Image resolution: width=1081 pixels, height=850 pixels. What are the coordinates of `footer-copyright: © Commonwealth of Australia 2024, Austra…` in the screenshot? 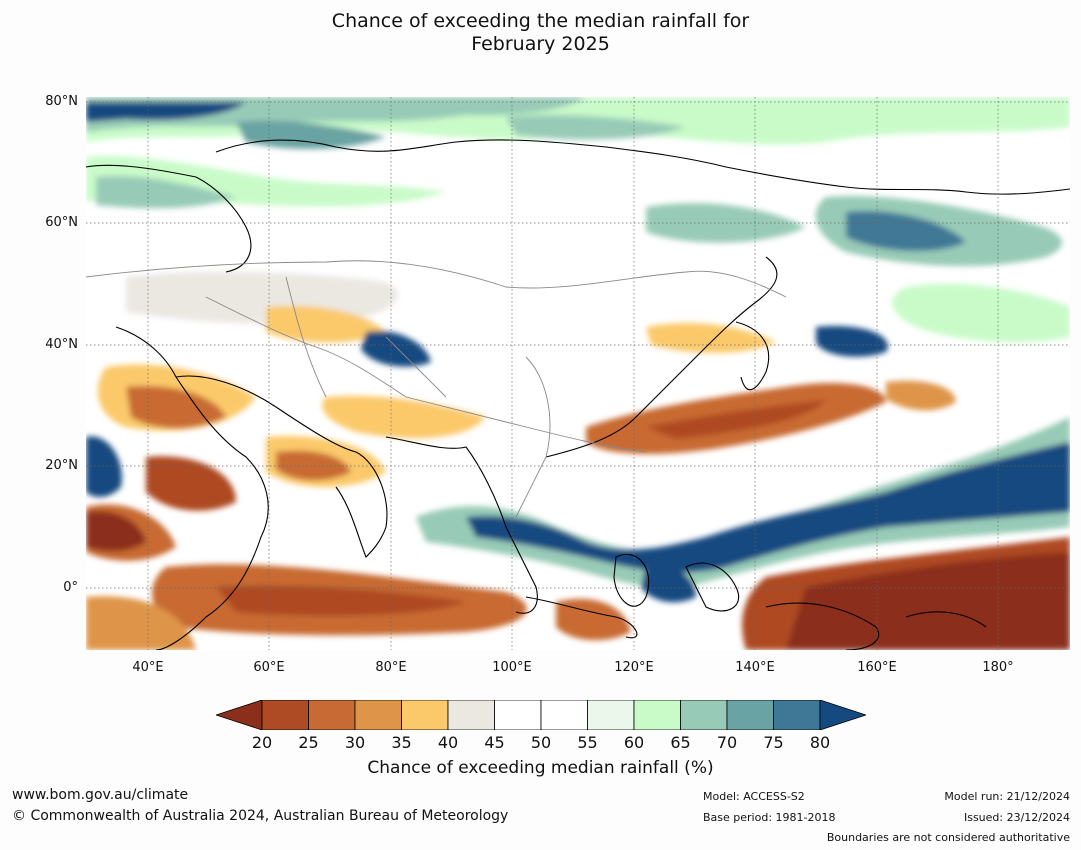 It's located at (260, 816).